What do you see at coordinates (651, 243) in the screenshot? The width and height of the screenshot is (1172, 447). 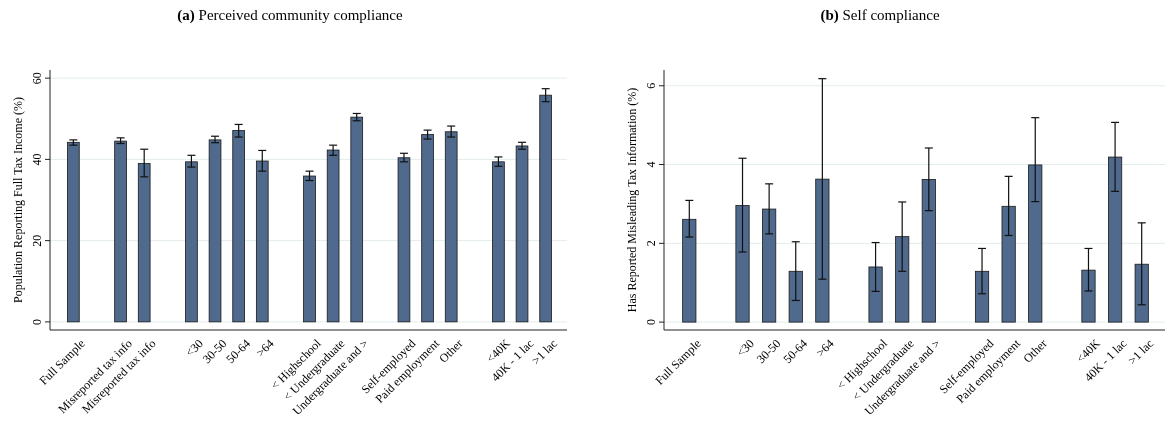 I see `y-tick-label: 2` at bounding box center [651, 243].